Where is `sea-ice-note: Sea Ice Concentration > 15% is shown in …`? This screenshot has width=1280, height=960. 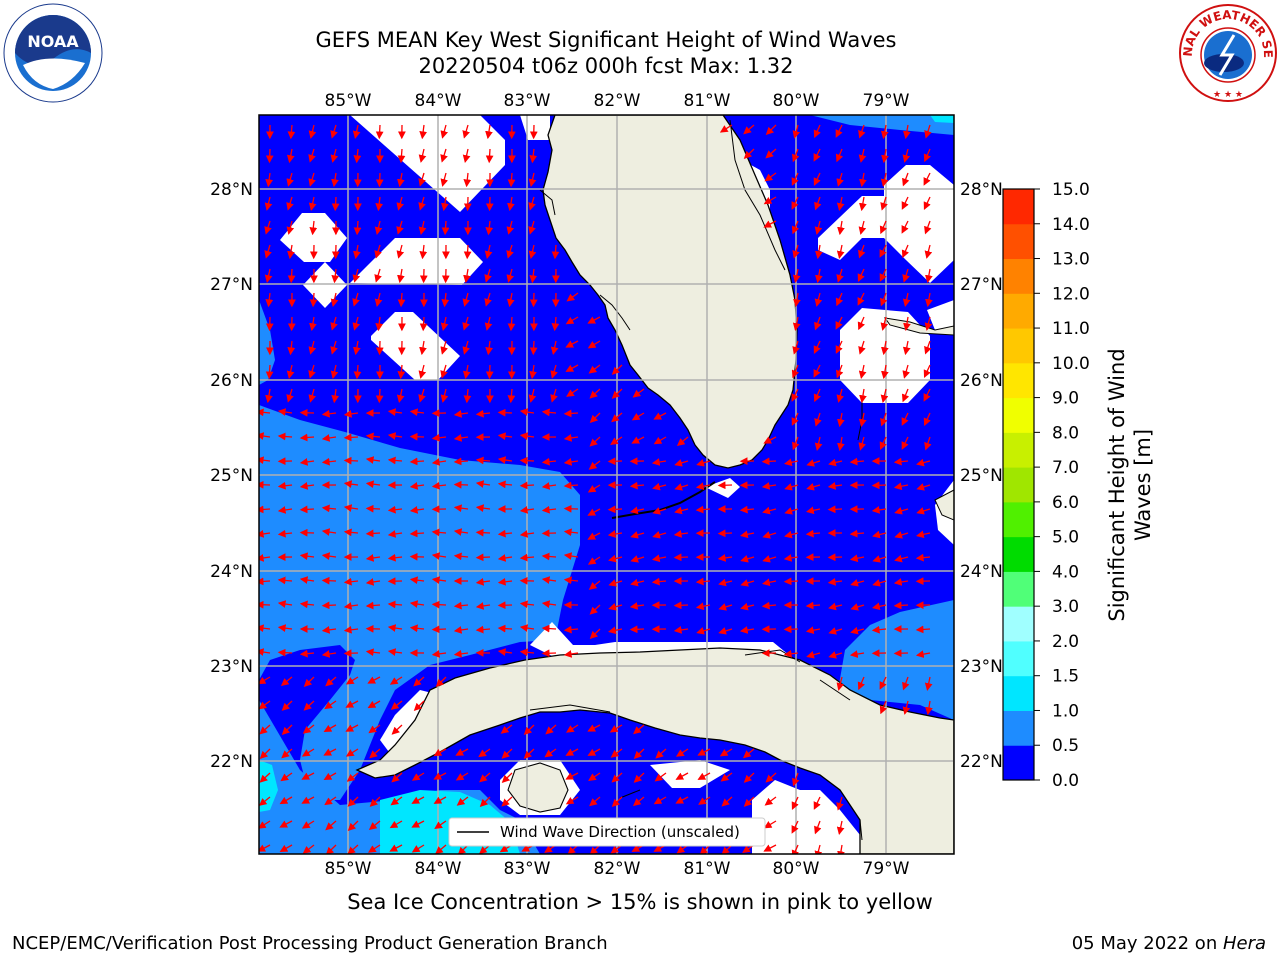 sea-ice-note: Sea Ice Concentration > 15% is shown in … is located at coordinates (640, 902).